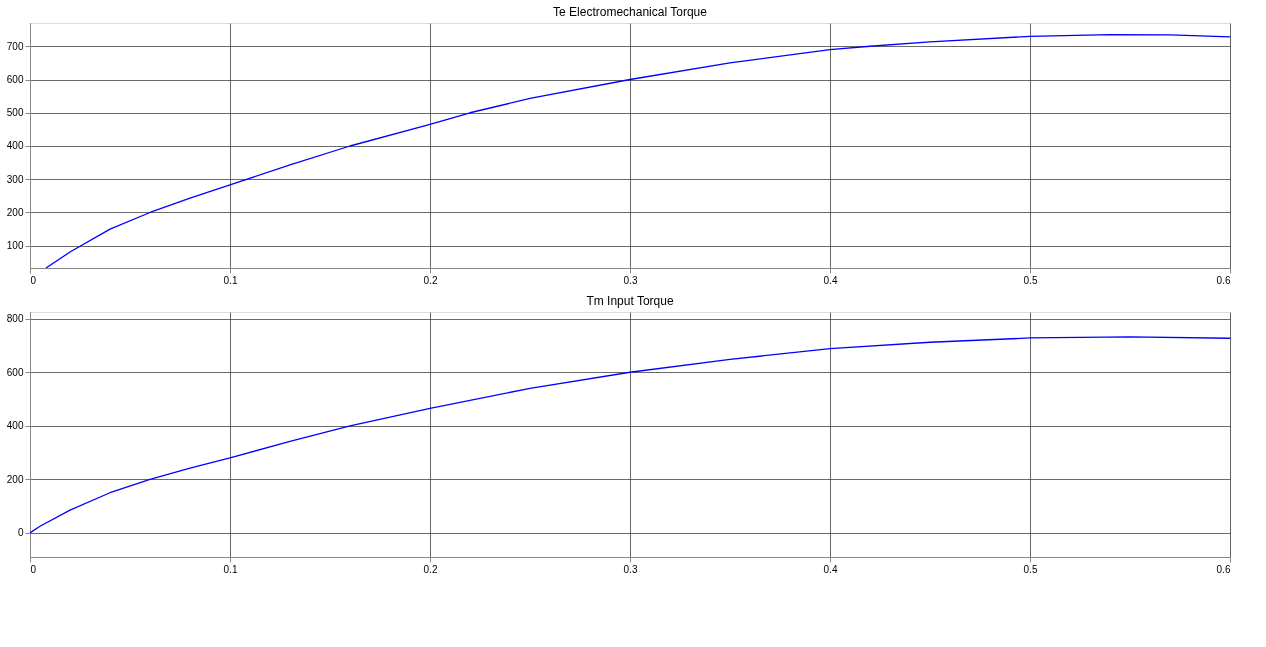 The height and width of the screenshot is (647, 1266). Describe the element at coordinates (20, 533) in the screenshot. I see `y-tick-label: 0` at that location.